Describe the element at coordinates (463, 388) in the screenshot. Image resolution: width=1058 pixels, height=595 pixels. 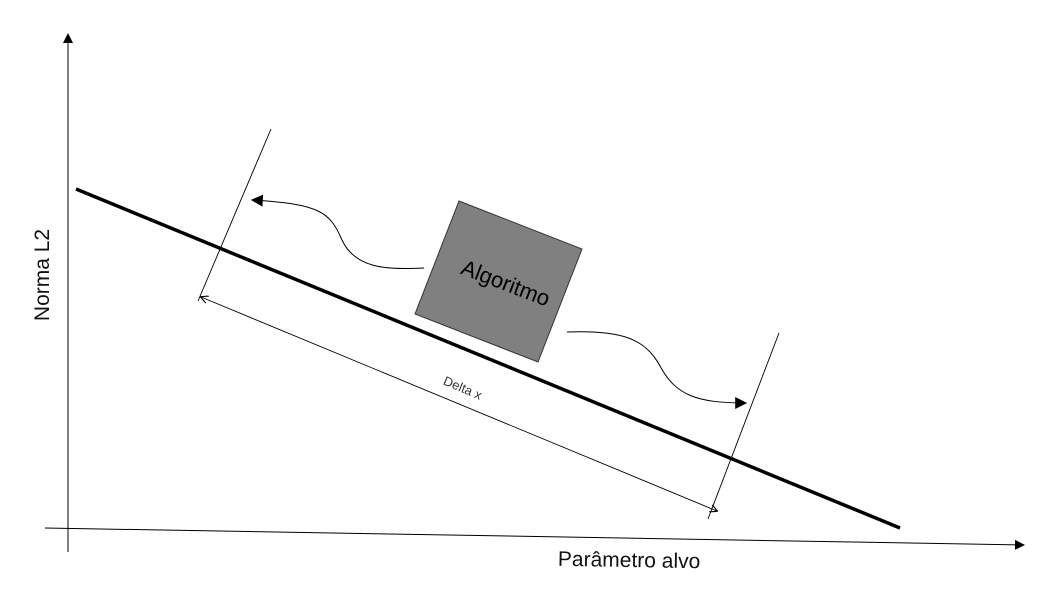
I see `delta-x-label: Delta x` at that location.